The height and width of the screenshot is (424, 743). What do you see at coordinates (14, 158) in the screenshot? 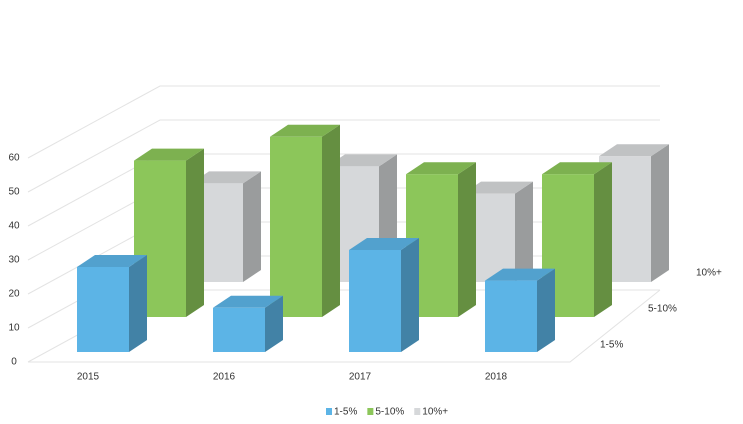
I see `y-tick-label: 60` at bounding box center [14, 158].